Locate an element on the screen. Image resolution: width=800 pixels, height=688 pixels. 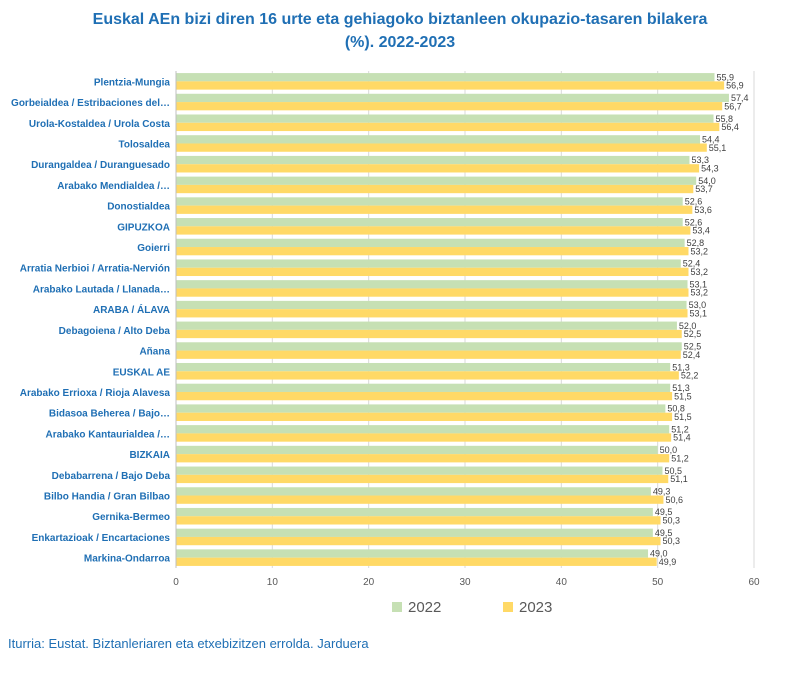
category-label: Tolosaldea is located at coordinates (145, 144).